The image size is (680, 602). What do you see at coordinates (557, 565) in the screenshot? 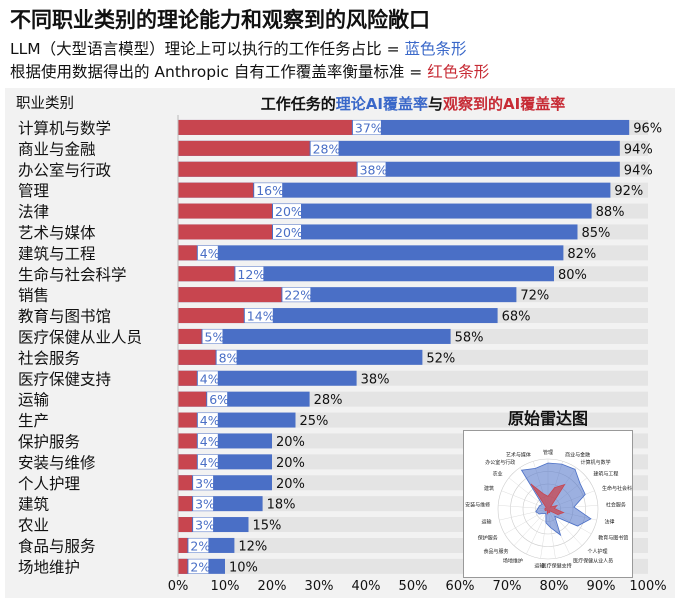
I see `radar-axis-label: 医疗保健支持` at bounding box center [557, 565].